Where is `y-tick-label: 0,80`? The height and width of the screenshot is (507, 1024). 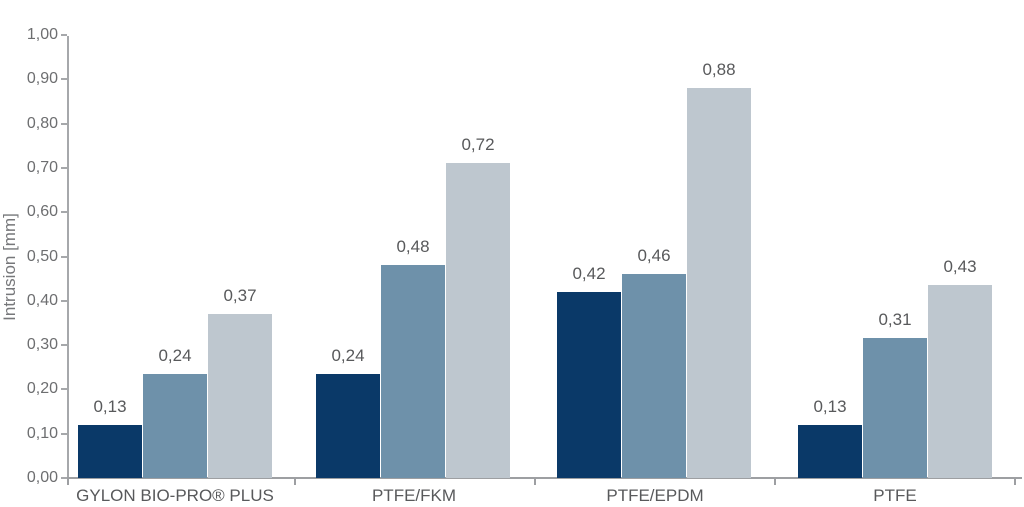
y-tick-label: 0,80 is located at coordinates (42, 123).